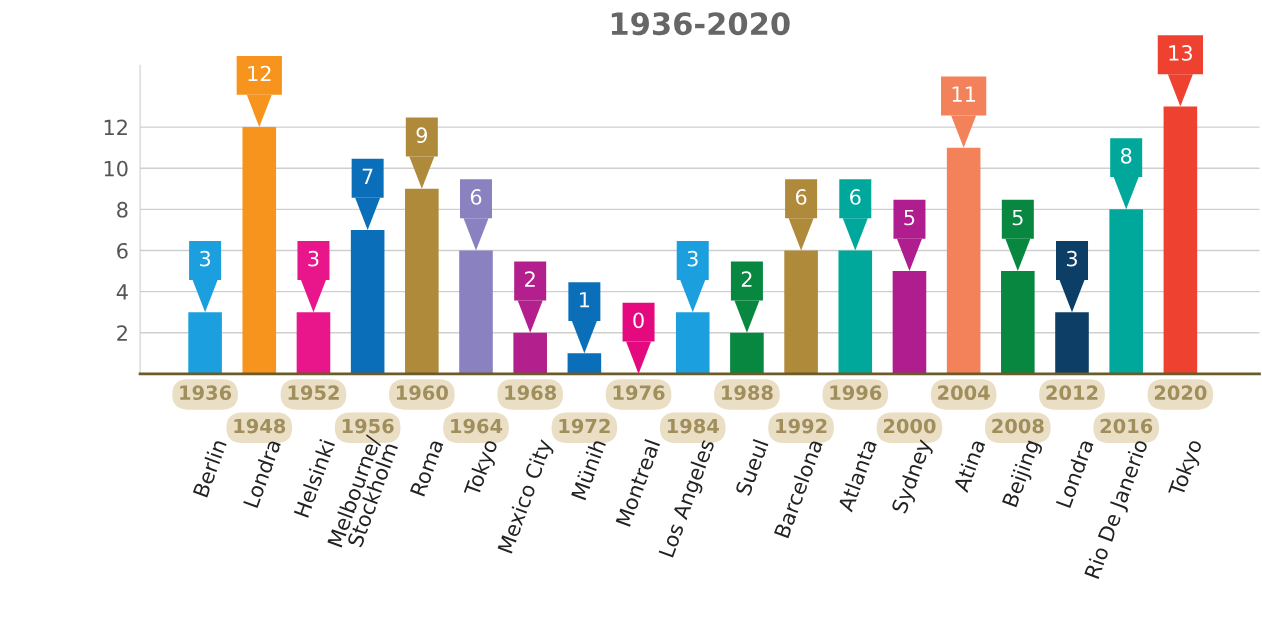 Image resolution: width=1262 pixels, height=617 pixels. I want to click on data-label: 9, so click(421, 135).